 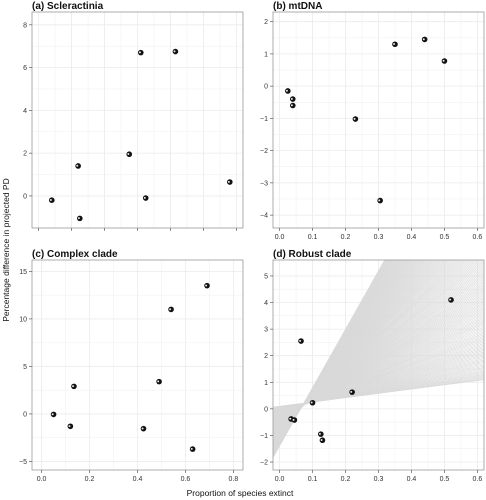 What do you see at coordinates (234, 479) in the screenshot?
I see `x-tick-label: 0.8` at bounding box center [234, 479].